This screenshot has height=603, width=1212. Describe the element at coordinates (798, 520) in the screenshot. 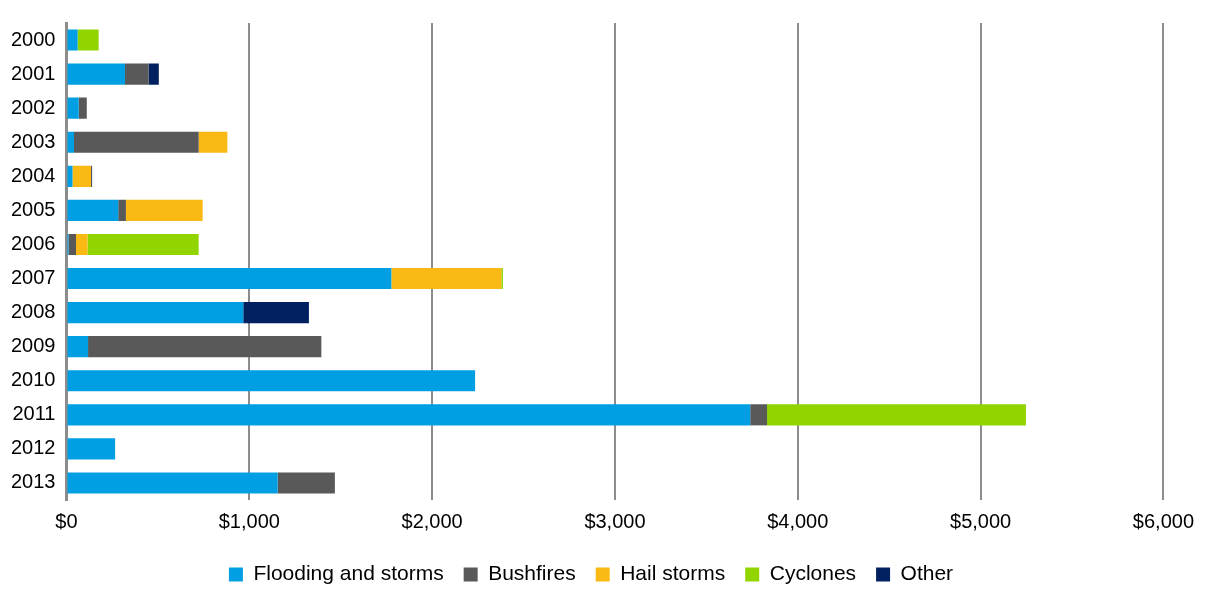

I see `x-tick-label: $4,000` at that location.